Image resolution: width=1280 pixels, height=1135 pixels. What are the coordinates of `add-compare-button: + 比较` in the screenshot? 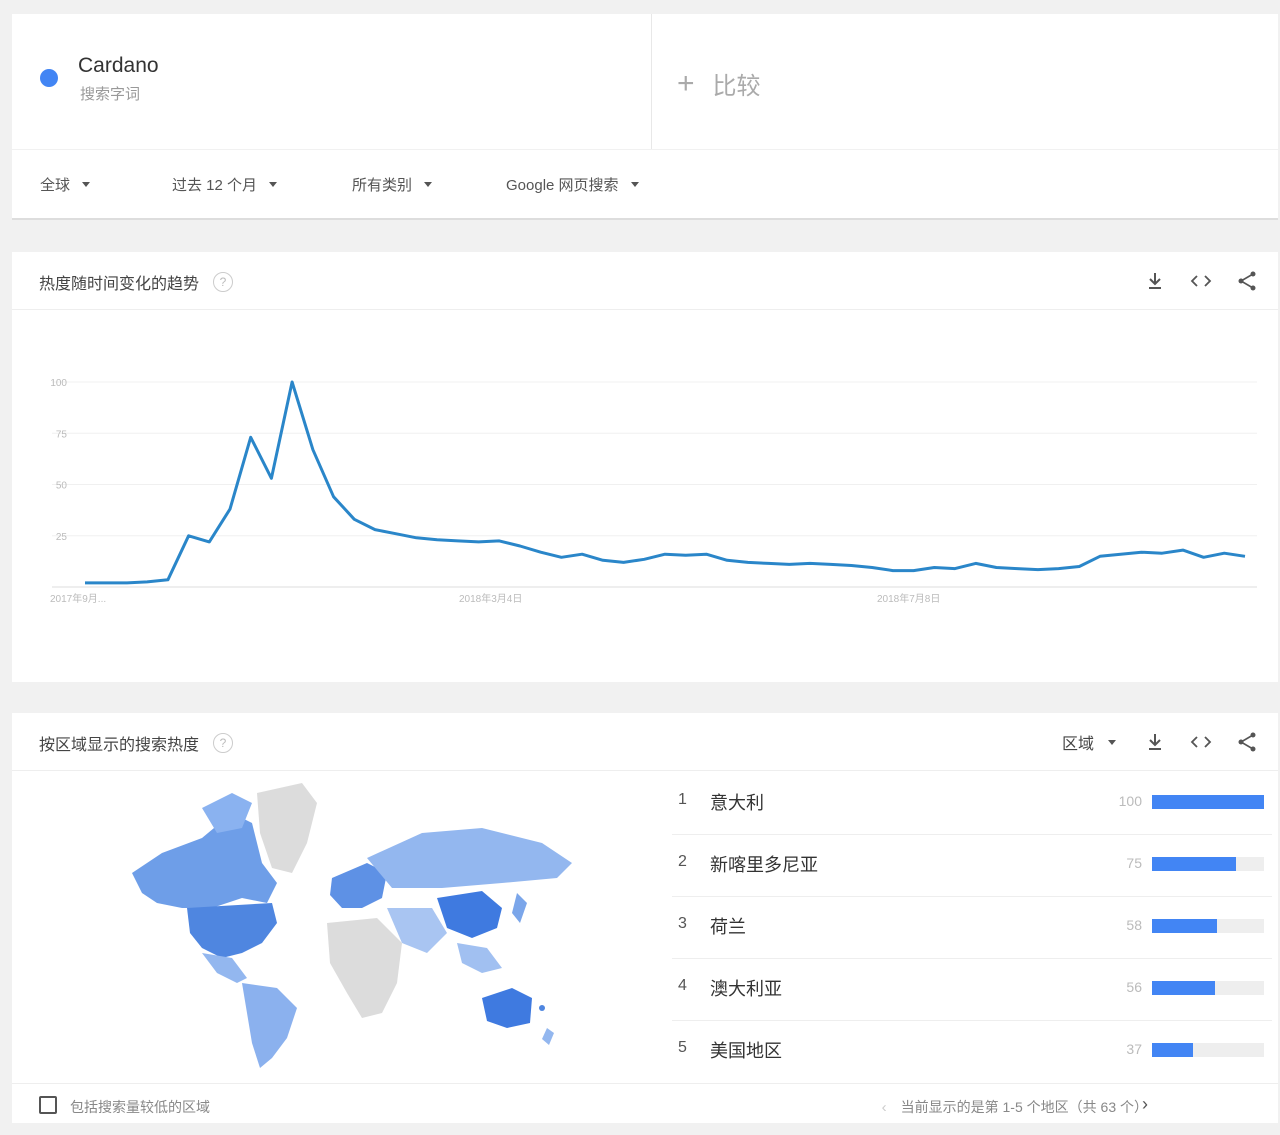 It's located at (719, 83).